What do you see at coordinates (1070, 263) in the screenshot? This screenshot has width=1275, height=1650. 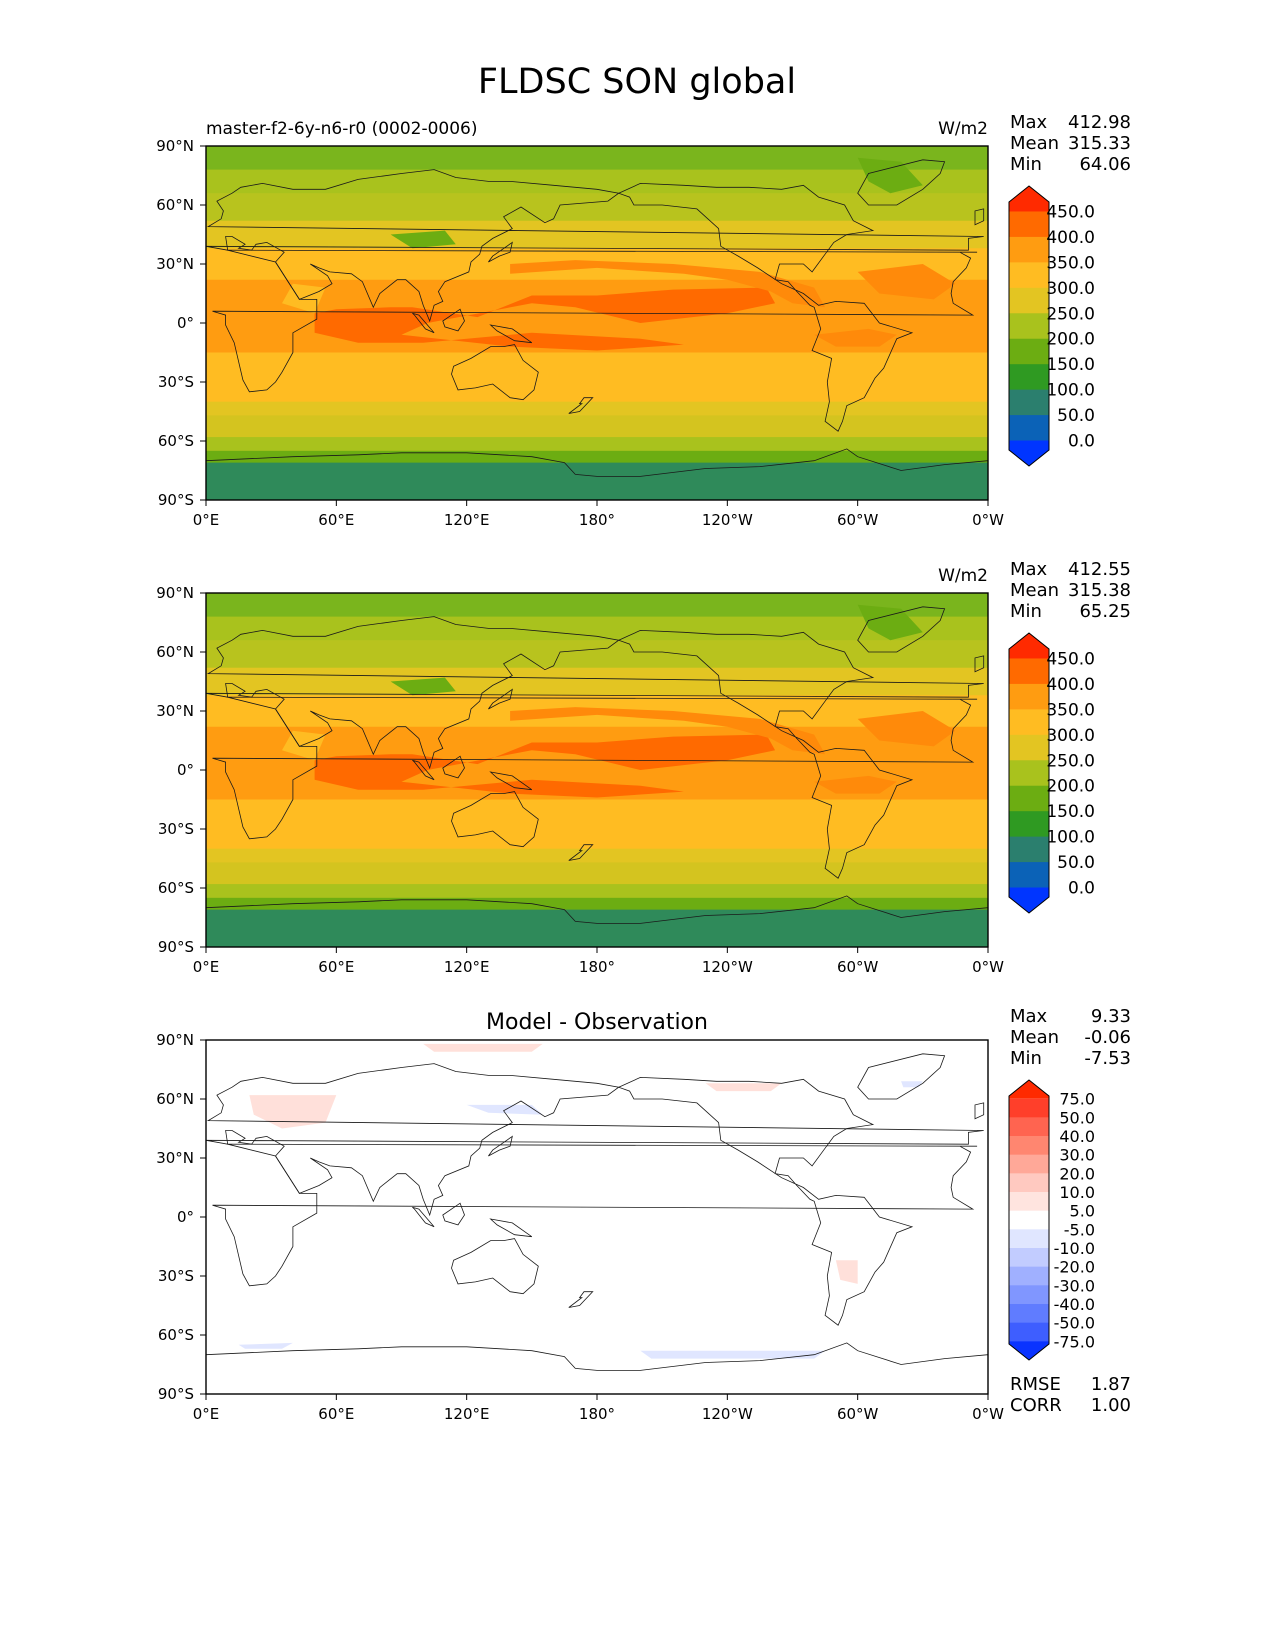 I see `colorbar-label: 350.0` at bounding box center [1070, 263].